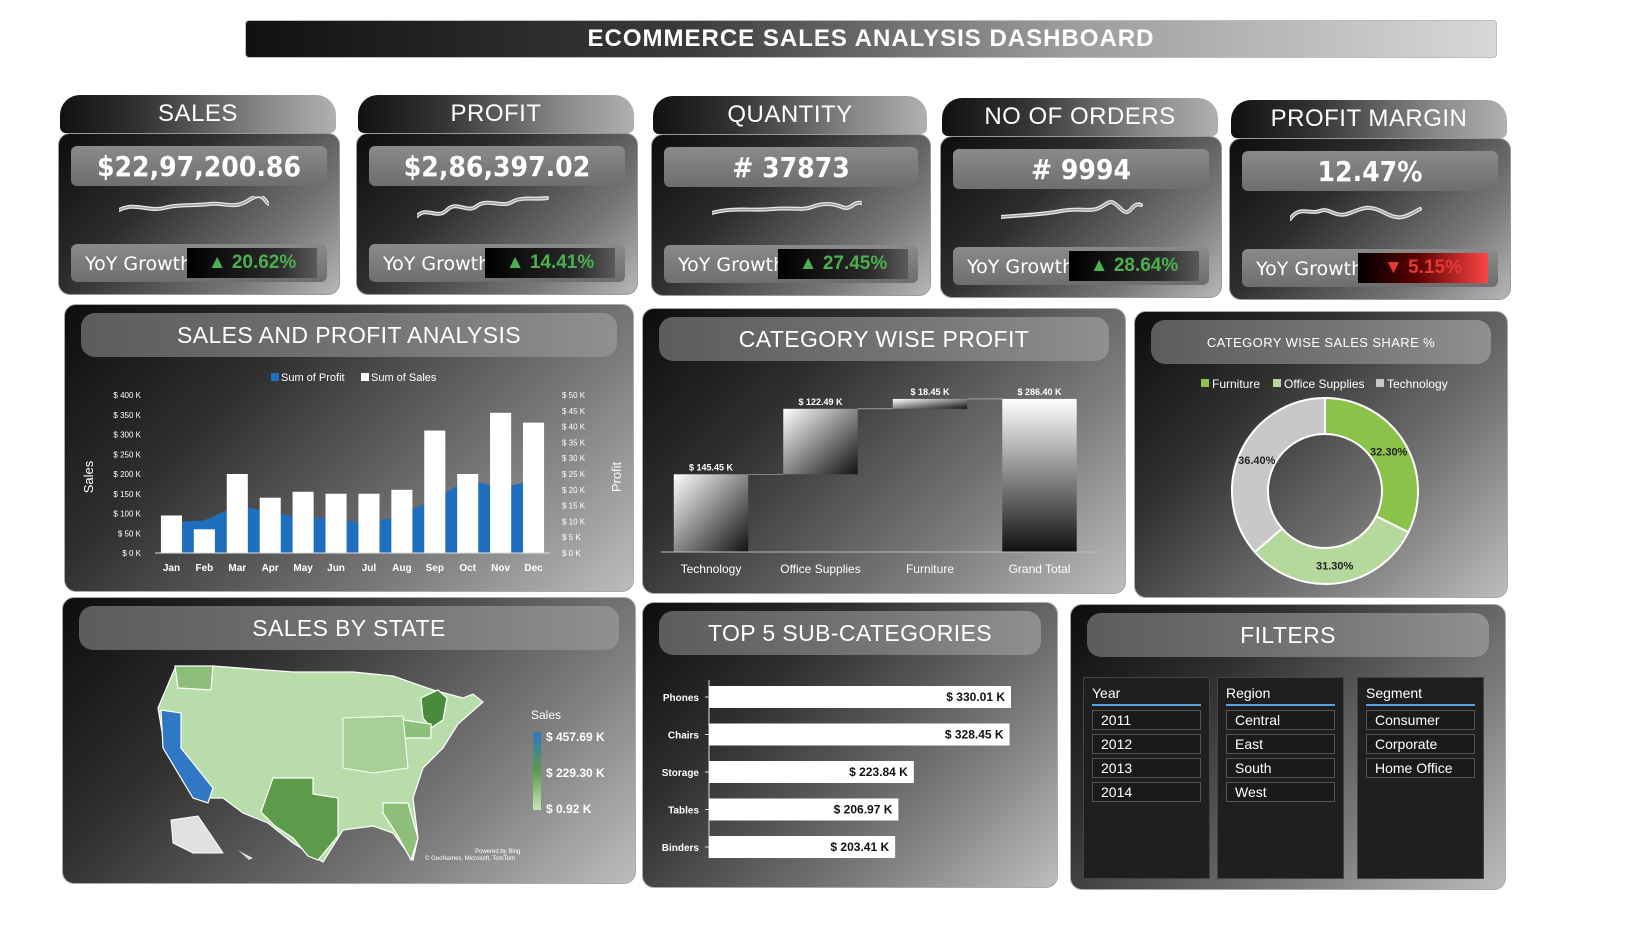 This screenshot has width=1626, height=937. What do you see at coordinates (88, 476) in the screenshot?
I see `y-axis-label: Sales` at bounding box center [88, 476].